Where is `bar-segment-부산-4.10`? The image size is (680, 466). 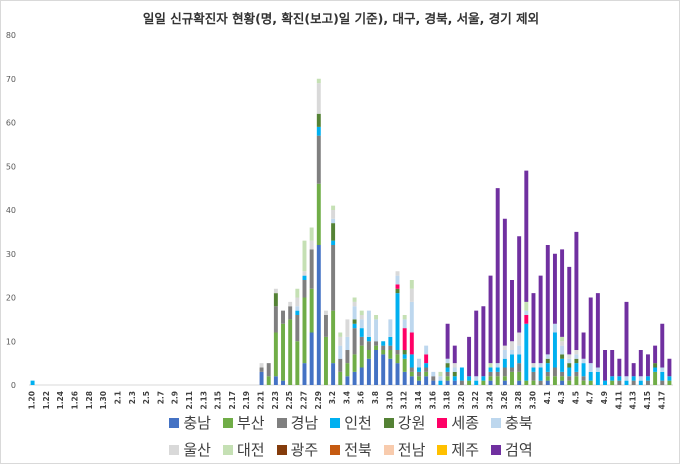 bar-segment-부산-4.10 is located at coordinates (612, 383).